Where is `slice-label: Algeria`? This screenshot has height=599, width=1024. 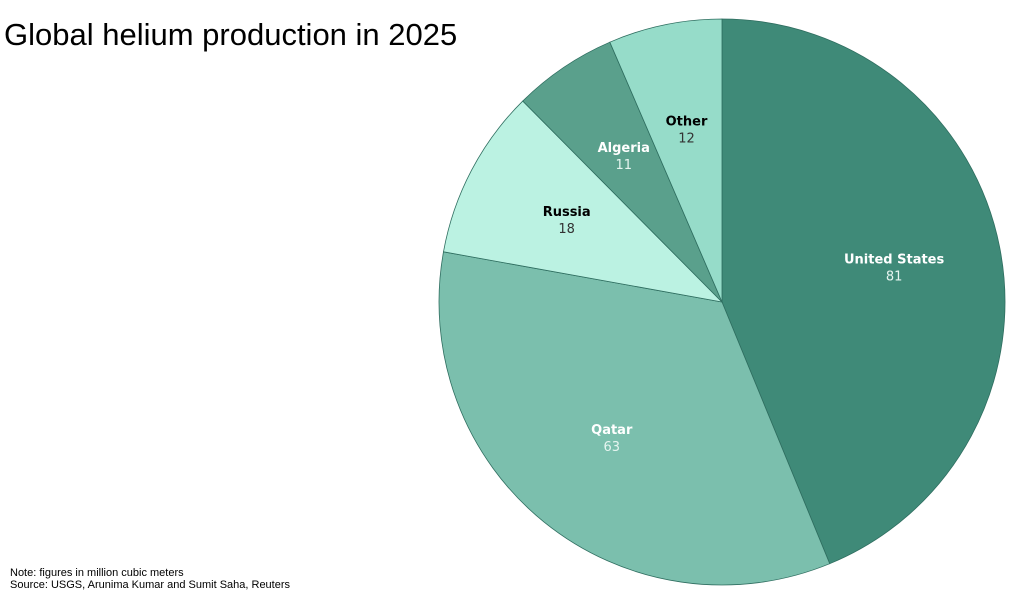
slice-label: Algeria is located at coordinates (624, 148).